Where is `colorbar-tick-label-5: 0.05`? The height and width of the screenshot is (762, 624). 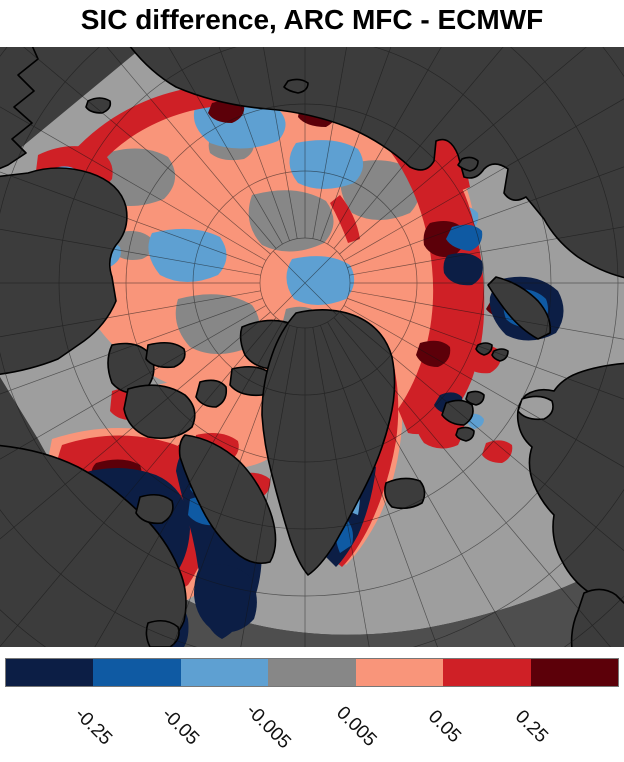
colorbar-tick-label-5: 0.05 is located at coordinates (444, 727).